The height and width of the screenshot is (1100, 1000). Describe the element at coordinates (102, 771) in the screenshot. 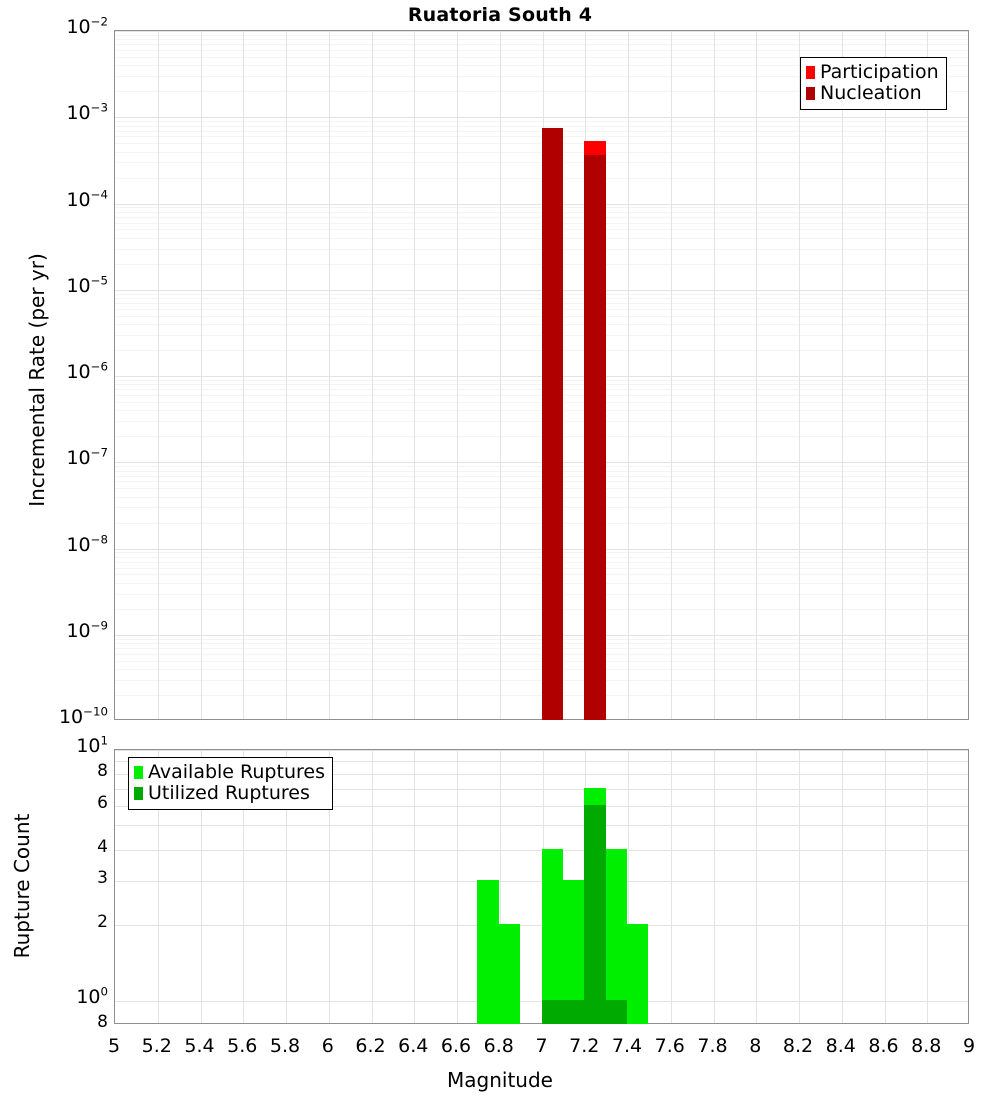

I see `bottom-y-tick-label: 8` at that location.